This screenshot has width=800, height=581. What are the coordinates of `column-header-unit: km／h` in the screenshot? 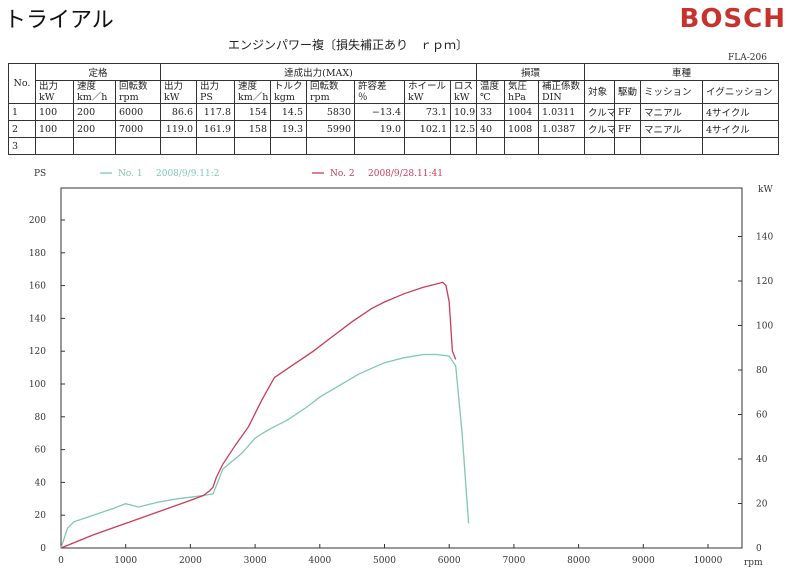 It's located at (92, 97).